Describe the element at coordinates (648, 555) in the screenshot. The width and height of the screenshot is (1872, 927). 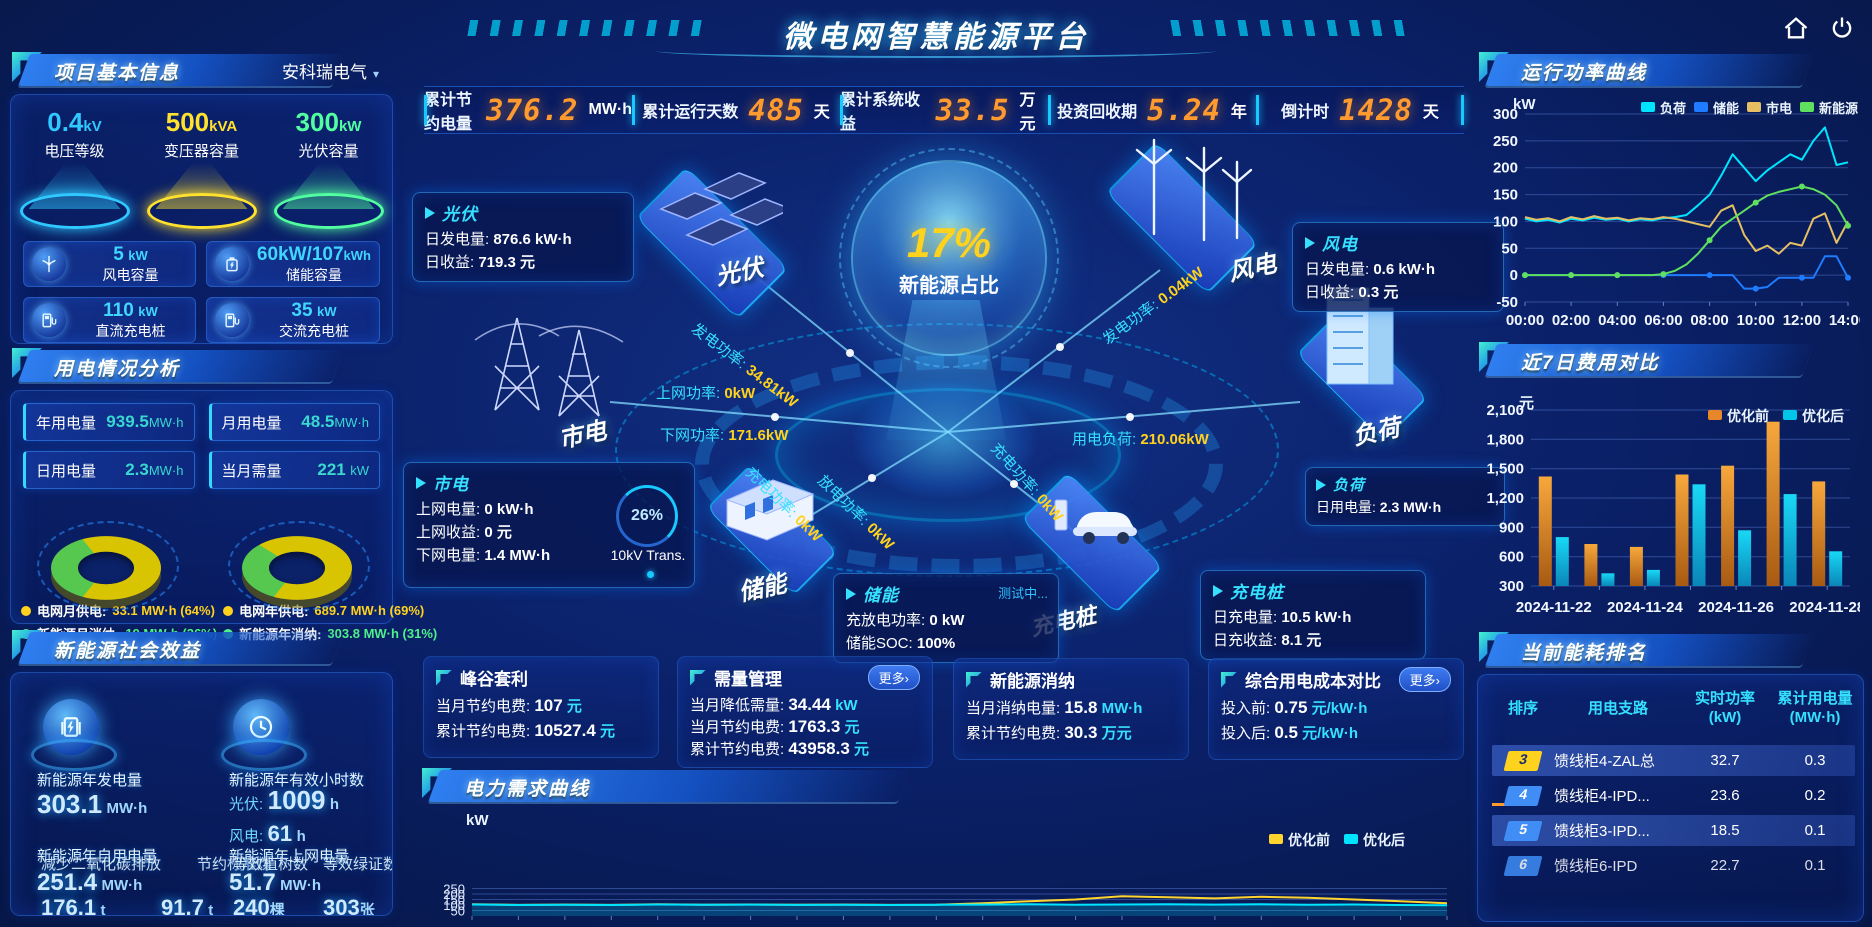
I see `transformer-label: 10kV Trans.` at that location.